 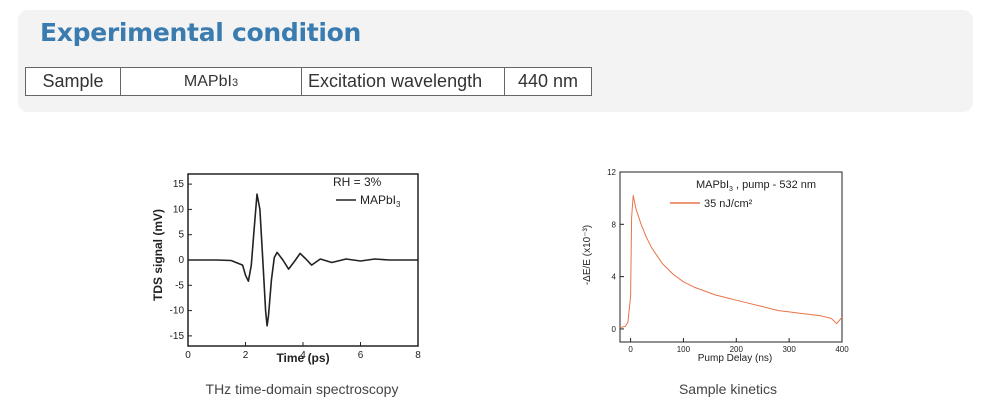 What do you see at coordinates (735, 358) in the screenshot?
I see `x-axis-label: Pump Delay (ns)` at bounding box center [735, 358].